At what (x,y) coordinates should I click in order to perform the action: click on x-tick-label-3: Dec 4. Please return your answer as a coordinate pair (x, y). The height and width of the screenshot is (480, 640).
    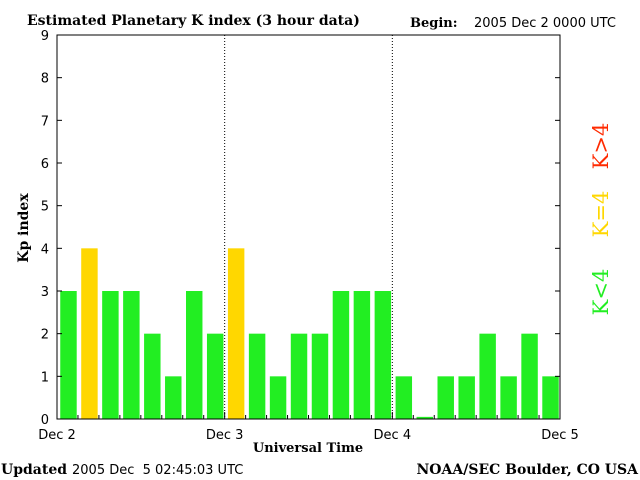
    Looking at the image, I should click on (393, 435).